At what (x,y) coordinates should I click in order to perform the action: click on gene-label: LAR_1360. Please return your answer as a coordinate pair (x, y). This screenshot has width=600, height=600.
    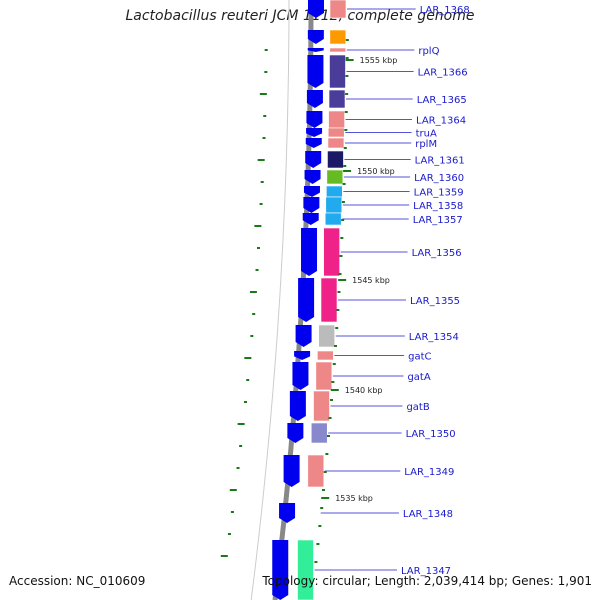
    Looking at the image, I should click on (439, 178).